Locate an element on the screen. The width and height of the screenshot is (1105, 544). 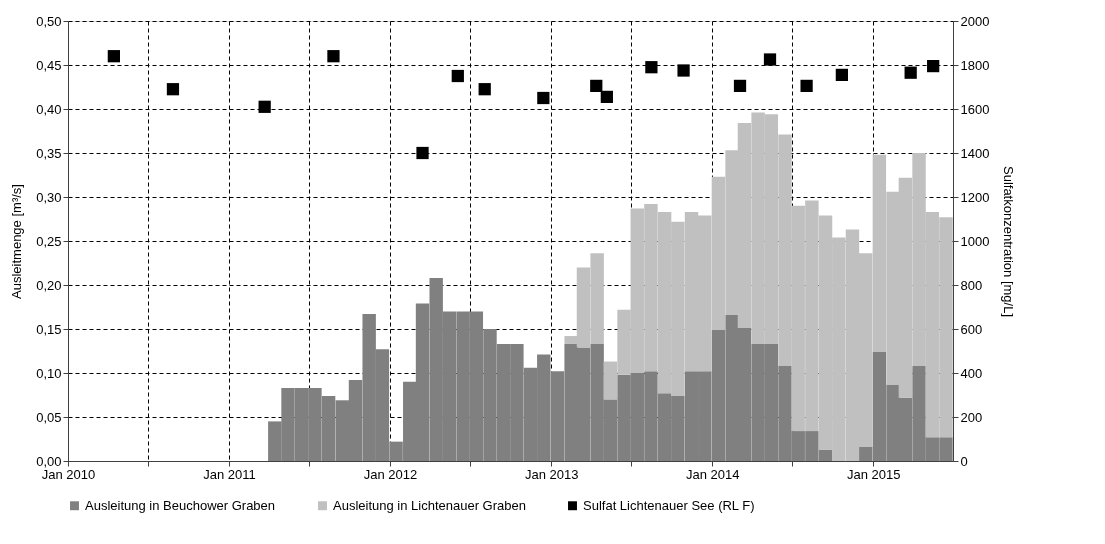
y-tick-label: 0,05 is located at coordinates (49, 417).